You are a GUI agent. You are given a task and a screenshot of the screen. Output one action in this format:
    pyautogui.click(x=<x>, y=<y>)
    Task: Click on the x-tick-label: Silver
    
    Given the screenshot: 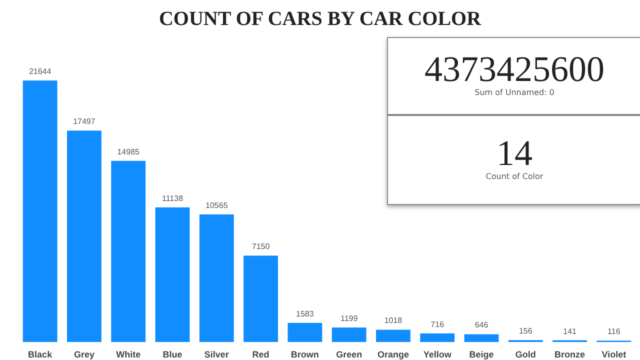 What is the action you would take?
    pyautogui.click(x=217, y=355)
    